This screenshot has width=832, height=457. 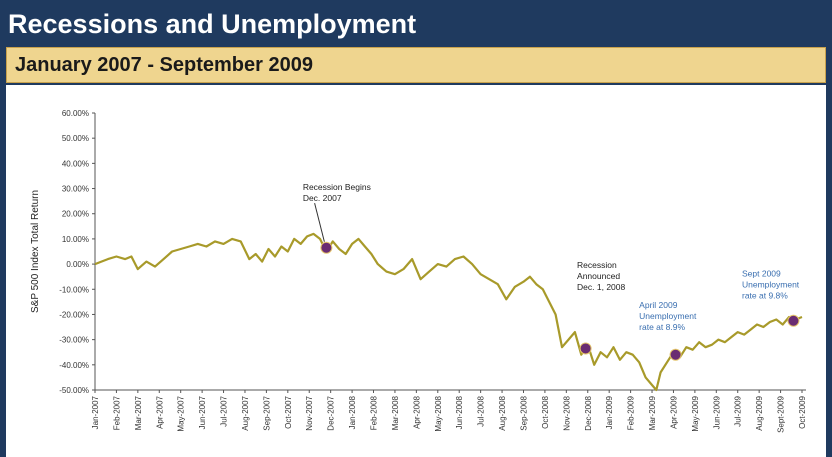 I want to click on x-tick-label: Oct-2009, so click(x=802, y=411).